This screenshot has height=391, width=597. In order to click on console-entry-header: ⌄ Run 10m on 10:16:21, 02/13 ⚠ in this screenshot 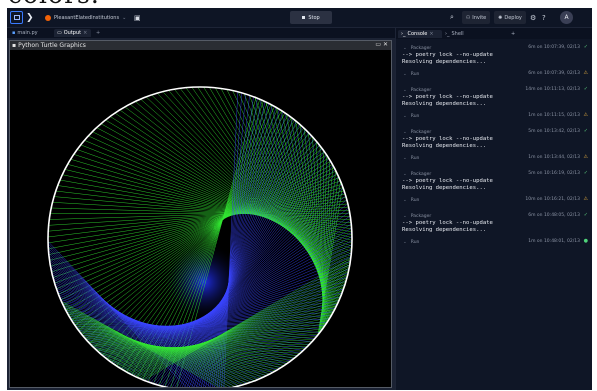, I will do `click(495, 200)`.